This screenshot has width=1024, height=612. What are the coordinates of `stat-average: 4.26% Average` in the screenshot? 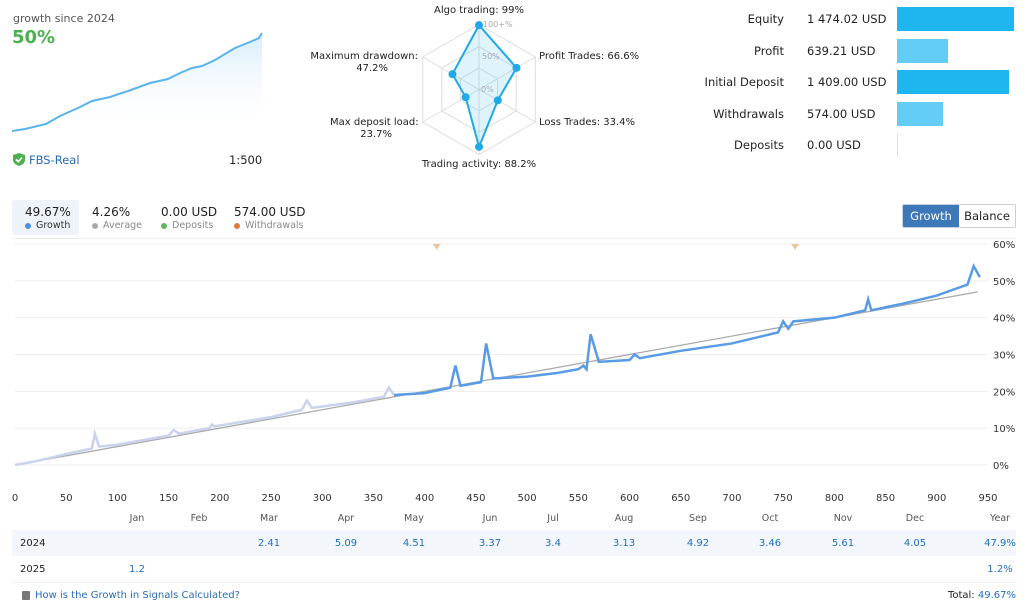 It's located at (117, 218).